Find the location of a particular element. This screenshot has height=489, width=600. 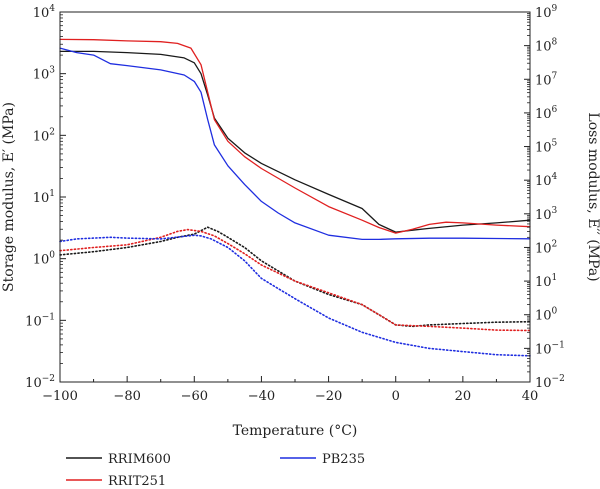

x-tick-label: −100 is located at coordinates (60, 396).